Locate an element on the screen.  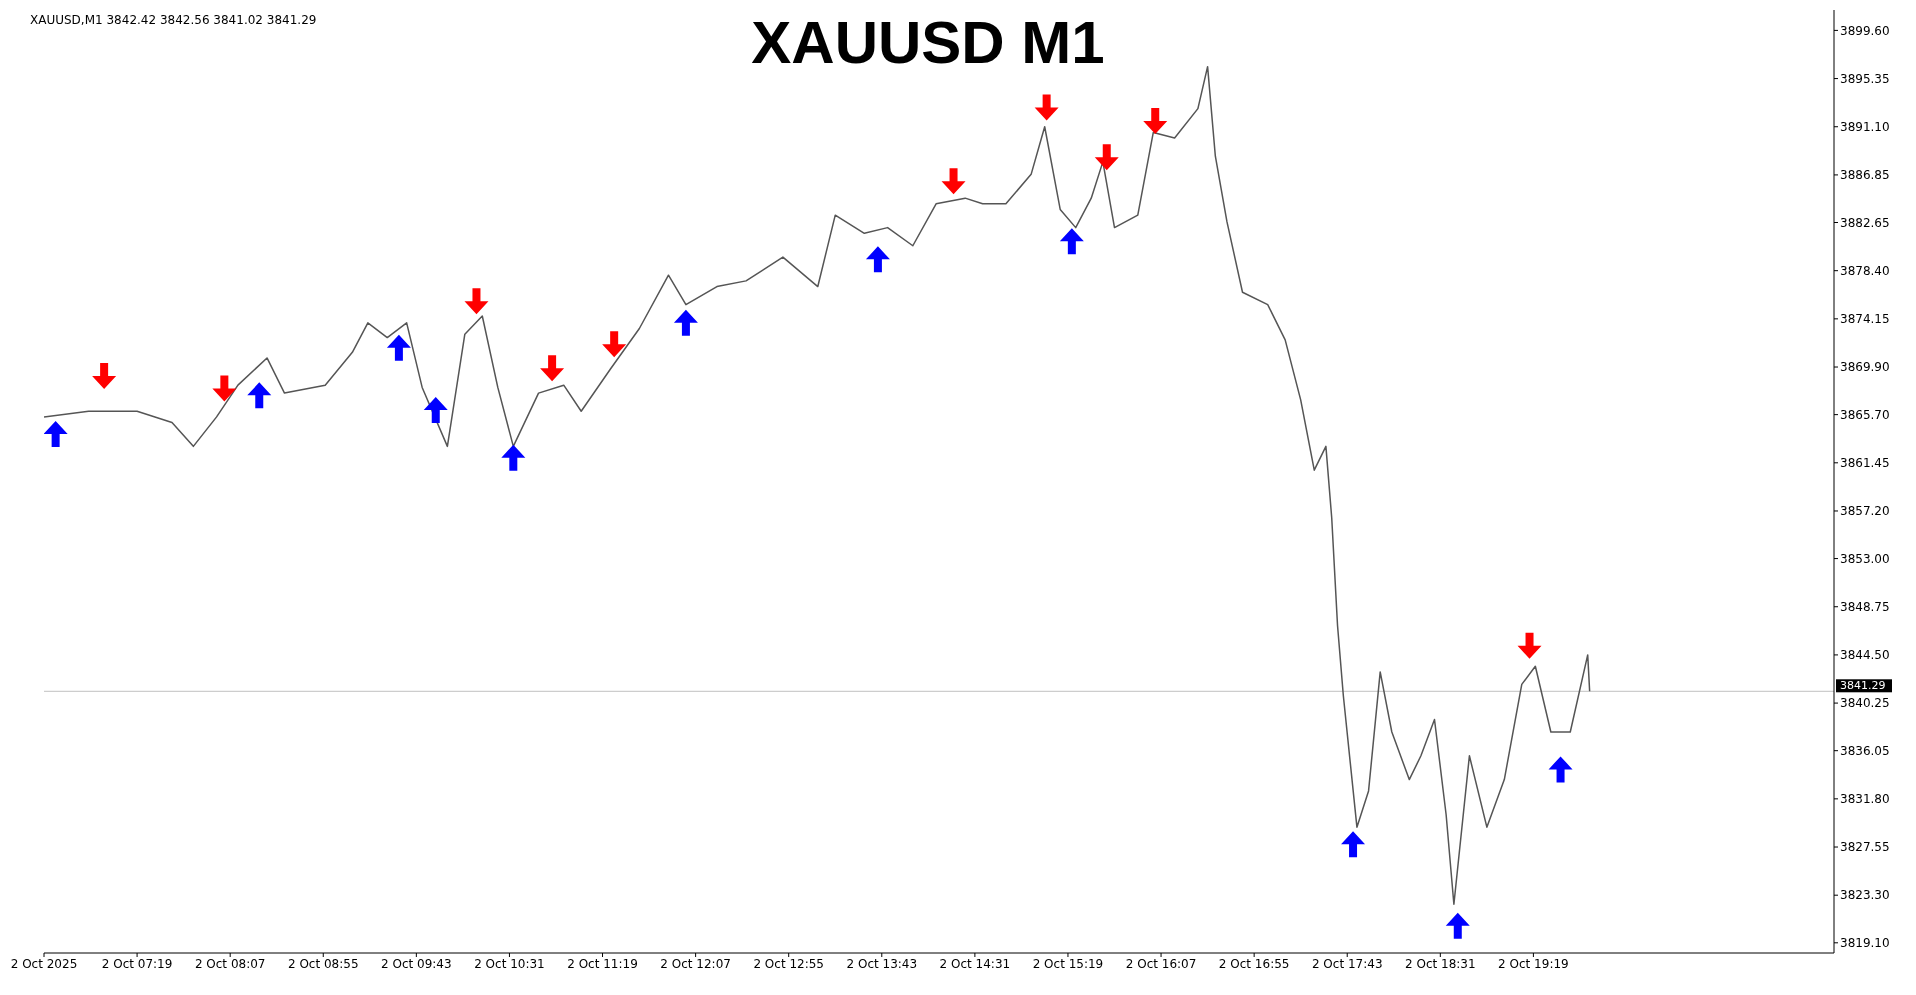
y-tick-label: 3895.35 is located at coordinates (1865, 78).